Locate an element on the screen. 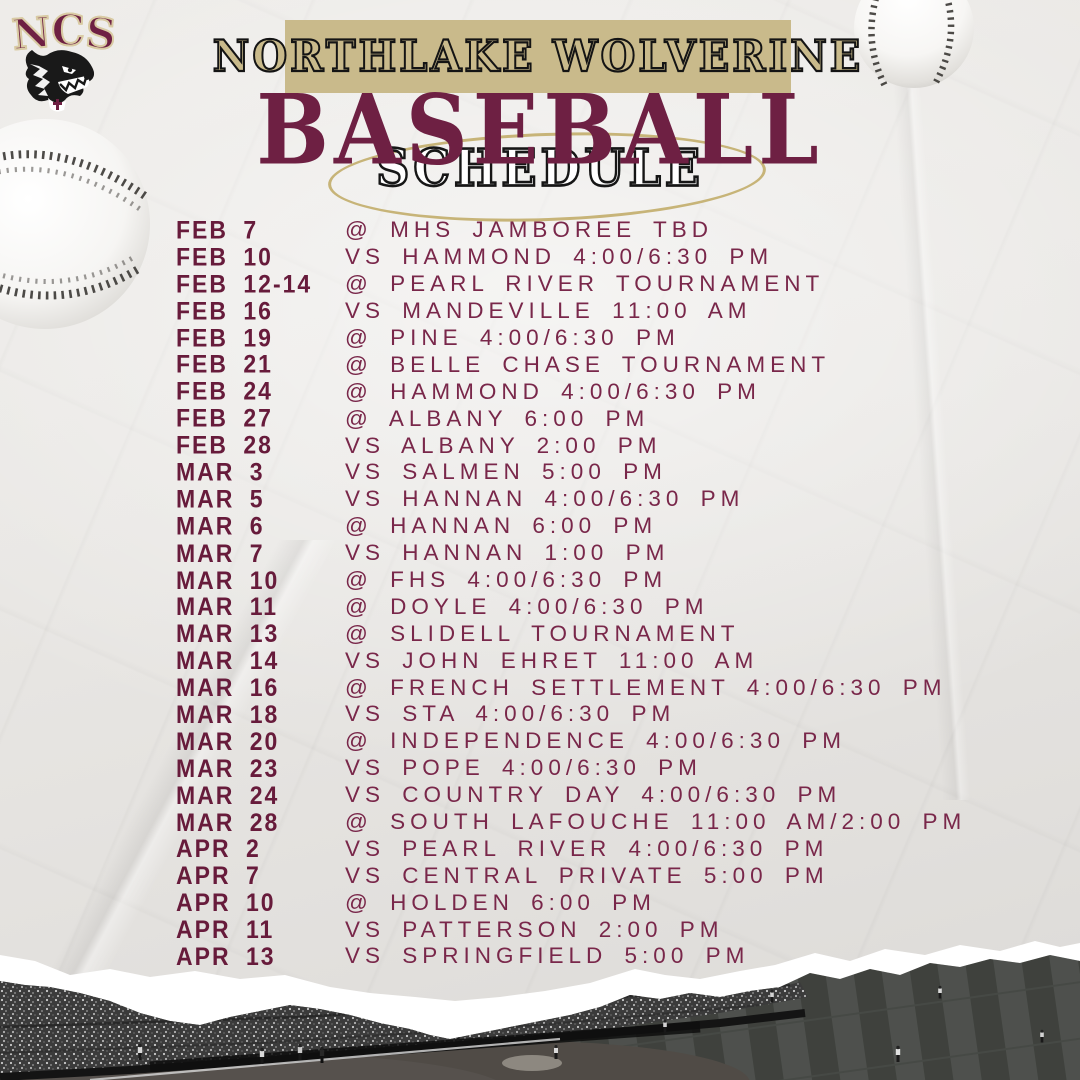 The height and width of the screenshot is (1080, 1080). schedule-row: MAR 18 VS STA 4:00/6:30 PM is located at coordinates (616, 714).